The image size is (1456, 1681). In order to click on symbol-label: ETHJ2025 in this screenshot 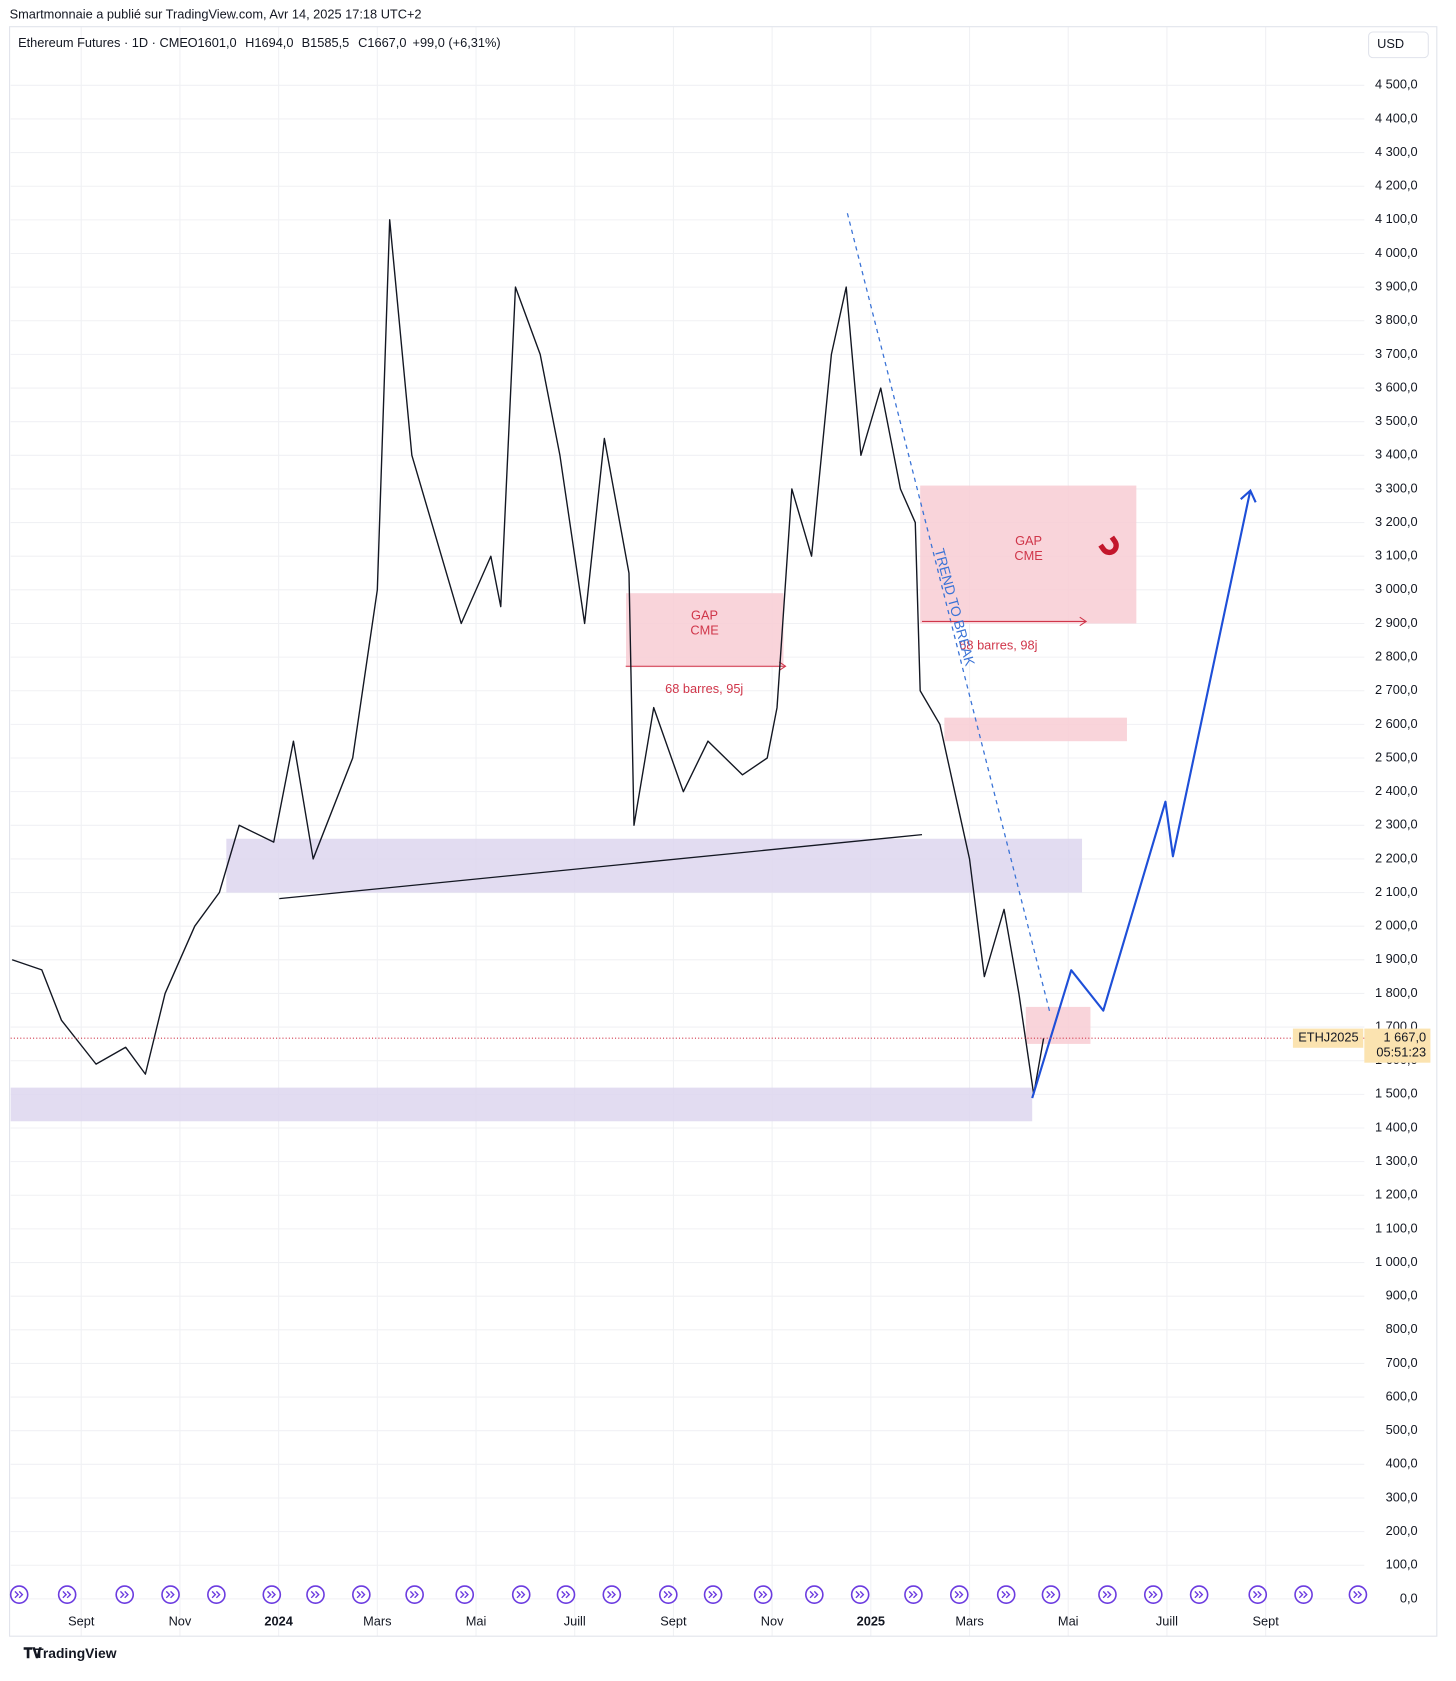, I will do `click(1328, 1037)`.